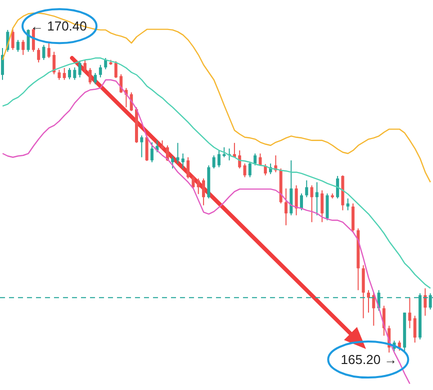 The width and height of the screenshot is (433, 390). Describe the element at coordinates (58, 26) in the screenshot. I see `annotation: ← 170.40` at that location.